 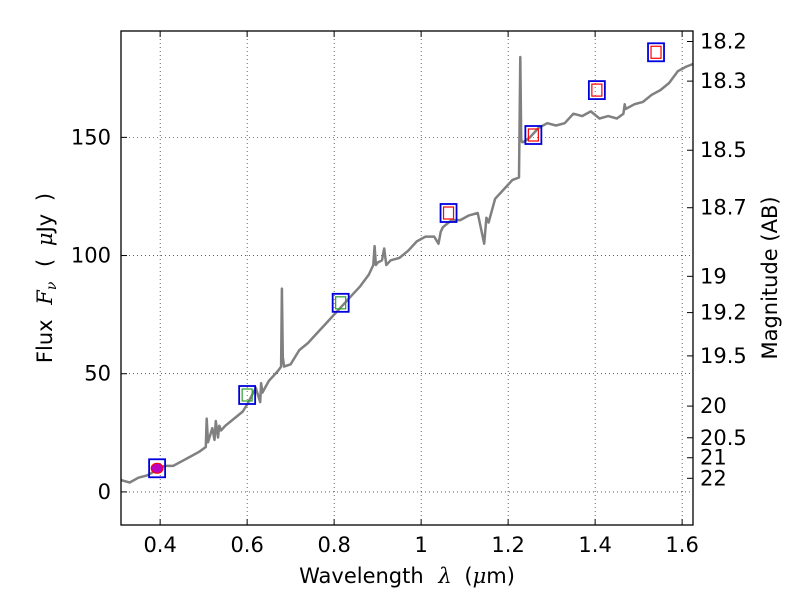 What do you see at coordinates (713, 458) in the screenshot?
I see `right-tick-label: 21` at bounding box center [713, 458].